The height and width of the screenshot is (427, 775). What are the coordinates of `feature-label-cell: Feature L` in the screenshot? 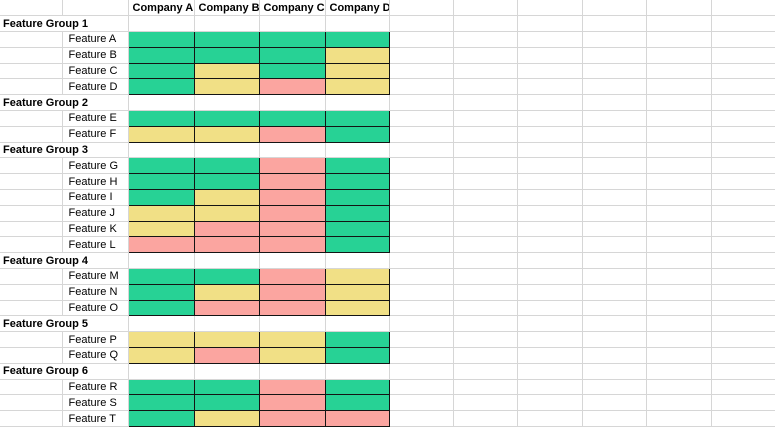 It's located at (95, 245).